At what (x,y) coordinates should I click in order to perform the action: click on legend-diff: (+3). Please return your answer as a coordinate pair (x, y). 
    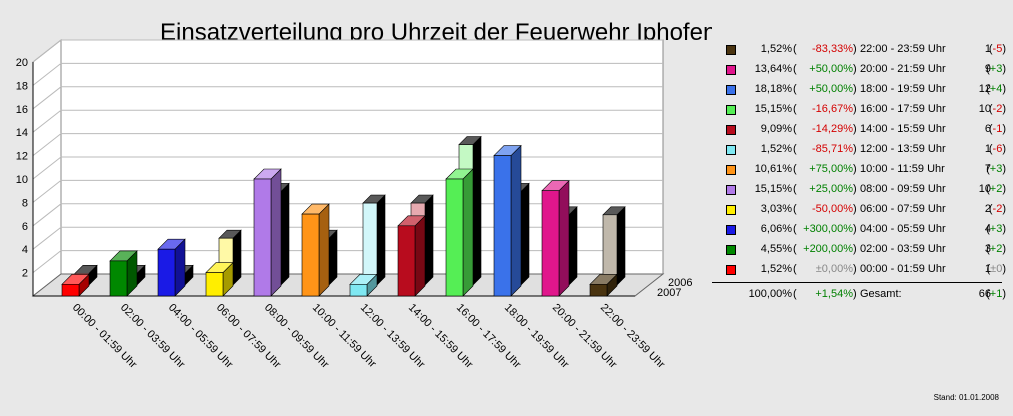
    Looking at the image, I should click on (996, 69).